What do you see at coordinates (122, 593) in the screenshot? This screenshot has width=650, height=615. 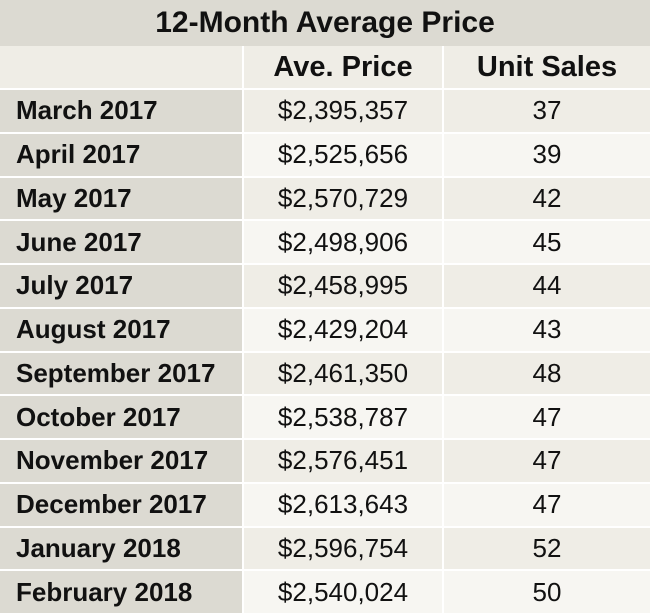 I see `row-month-cell: February 2018` at bounding box center [122, 593].